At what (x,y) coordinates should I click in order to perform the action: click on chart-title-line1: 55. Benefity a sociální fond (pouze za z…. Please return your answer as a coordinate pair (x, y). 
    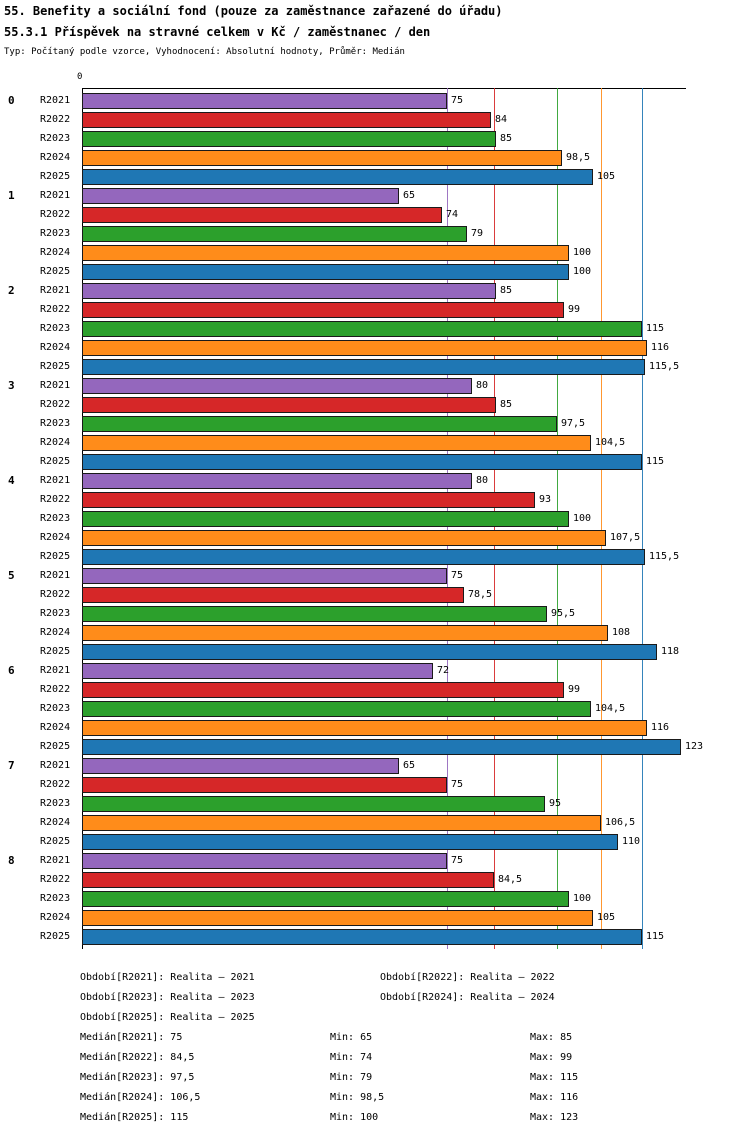
    Looking at the image, I should click on (253, 11).